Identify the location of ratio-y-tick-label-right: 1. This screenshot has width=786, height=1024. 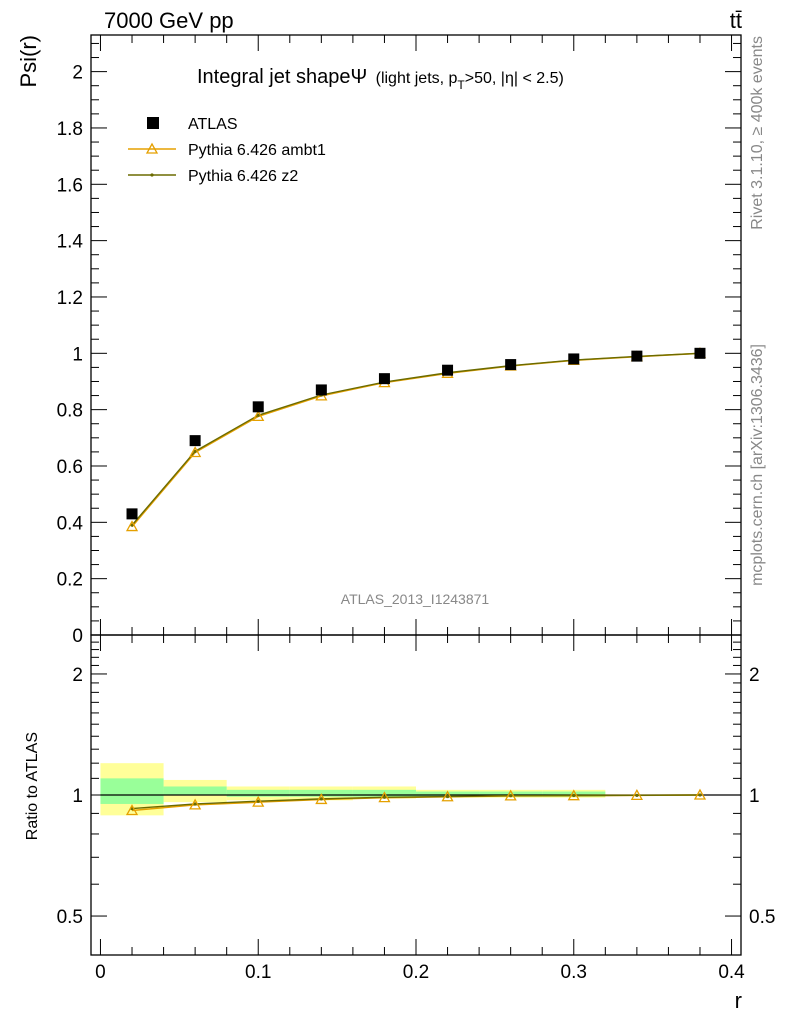
(754, 796).